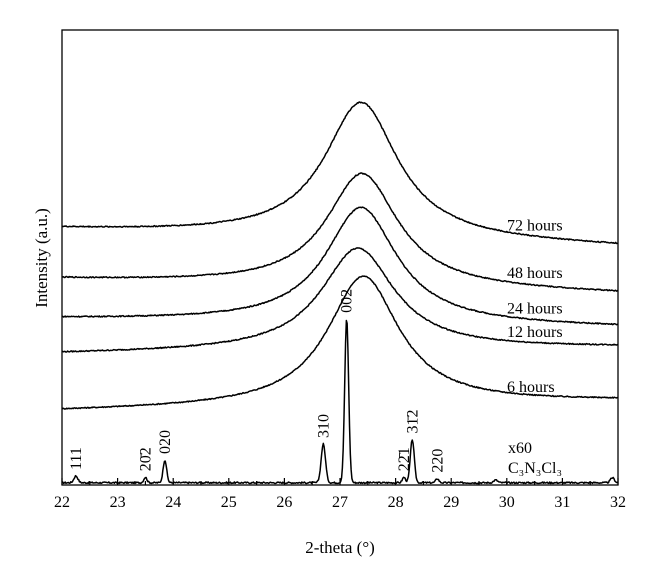 The image size is (660, 587). I want to click on series-label: 72 hours, so click(535, 225).